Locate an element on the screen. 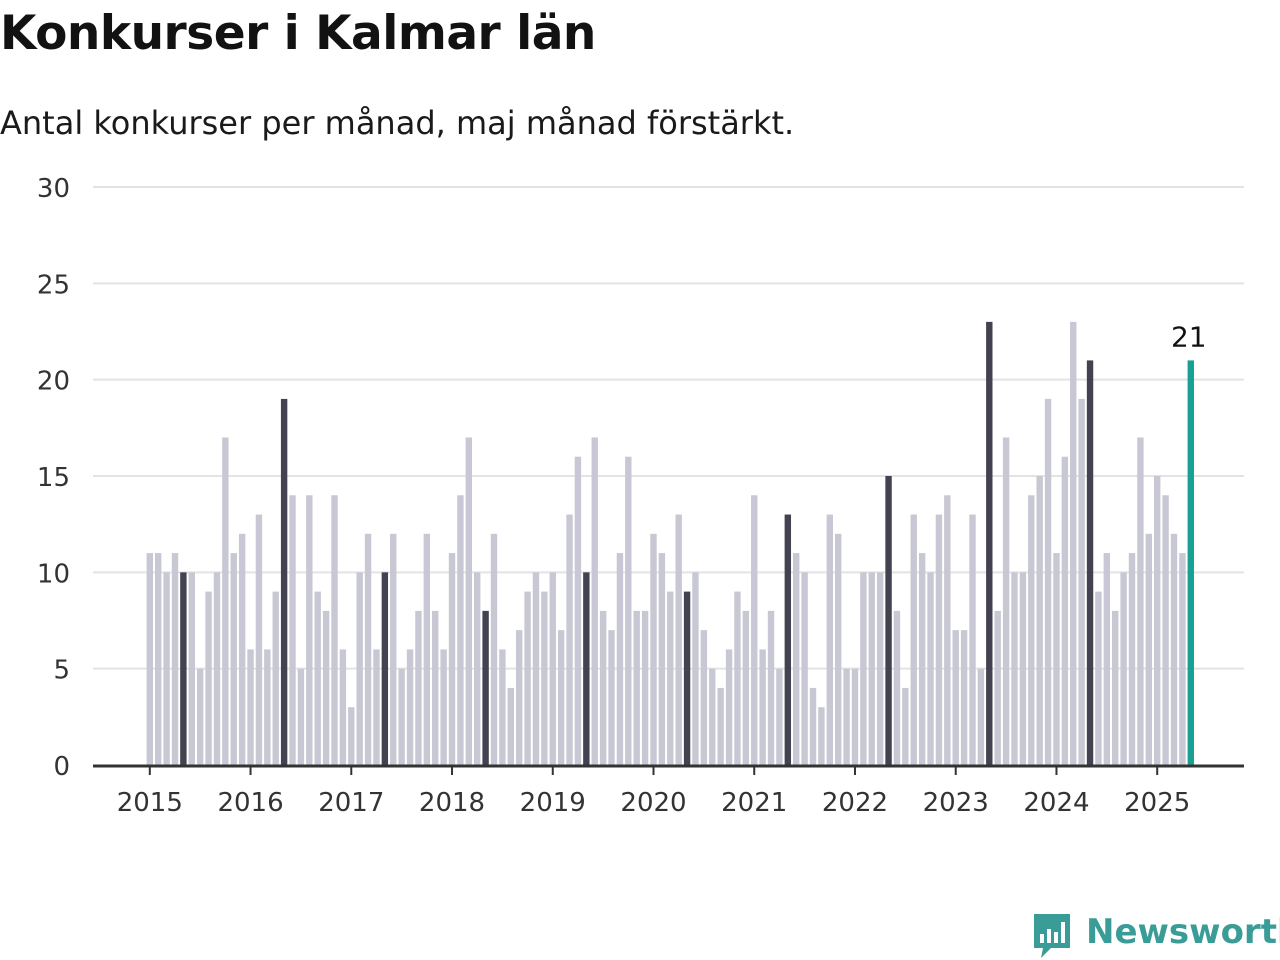 Image resolution: width=1280 pixels, height=960 pixels. x-tick-label: 2025 is located at coordinates (1157, 803).